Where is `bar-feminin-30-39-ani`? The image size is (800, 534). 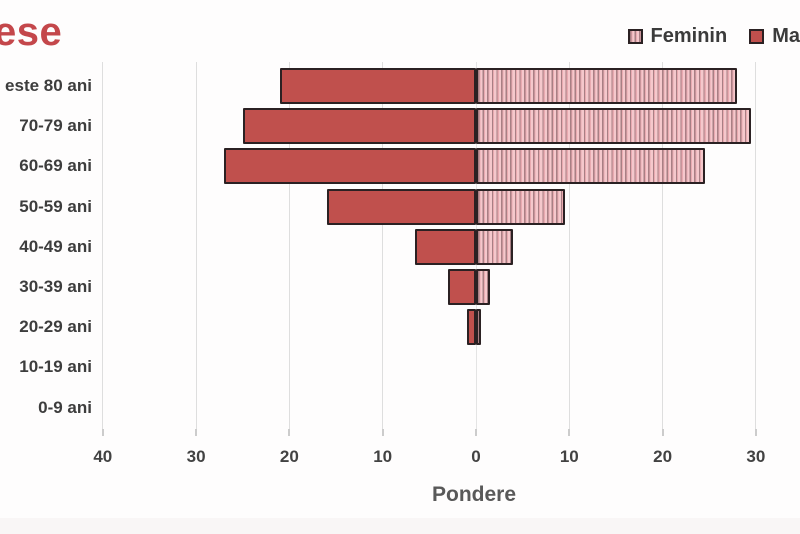 bar-feminin-30-39-ani is located at coordinates (483, 287).